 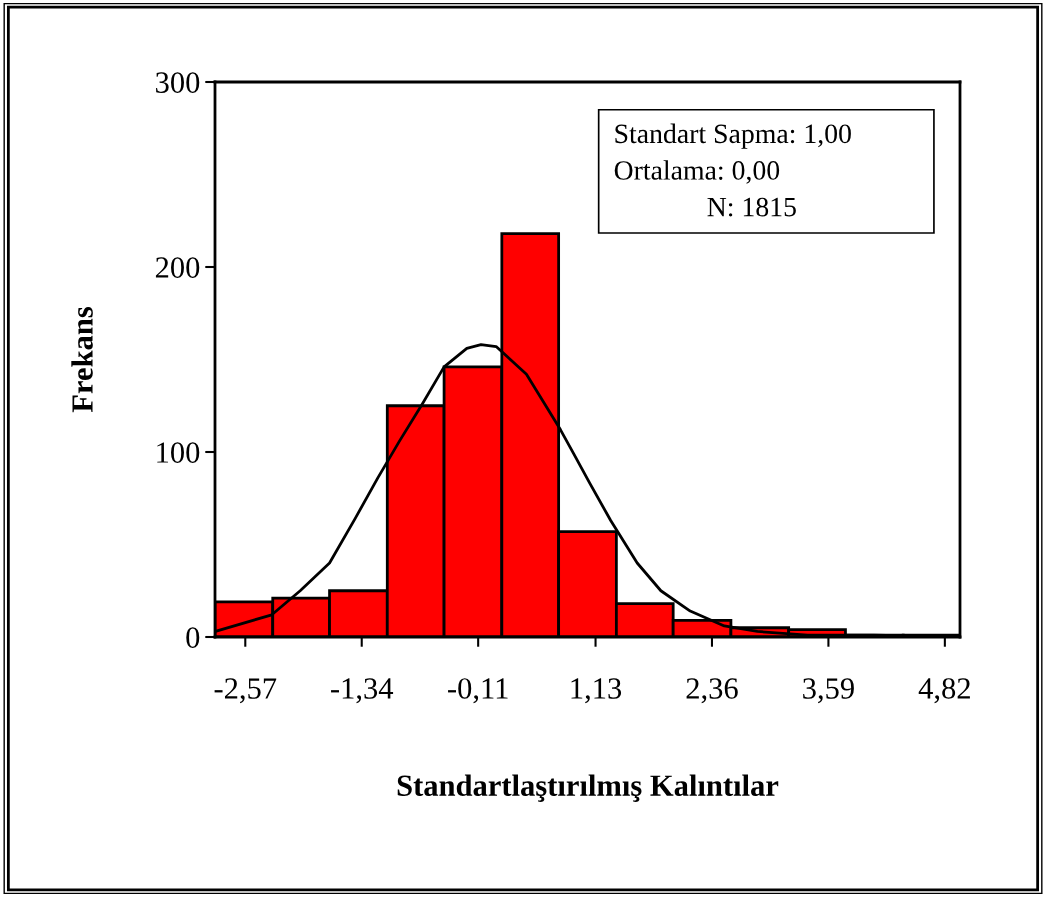 What do you see at coordinates (733, 136) in the screenshot?
I see `annotation: Standart Sapma: 1,00` at bounding box center [733, 136].